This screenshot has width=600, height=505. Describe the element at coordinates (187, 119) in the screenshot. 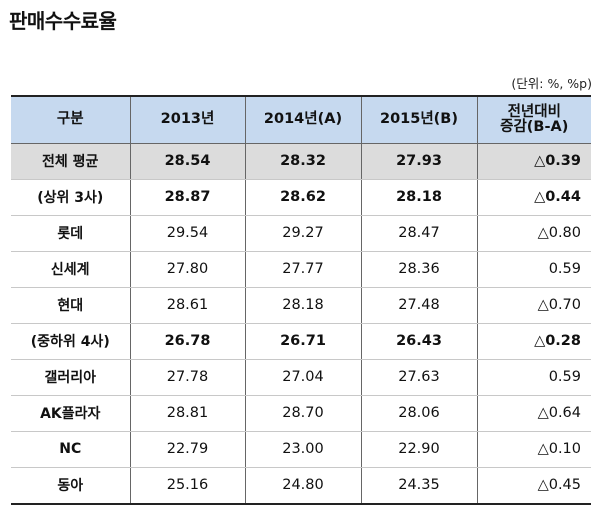

I see `header-2013: 2013년` at that location.